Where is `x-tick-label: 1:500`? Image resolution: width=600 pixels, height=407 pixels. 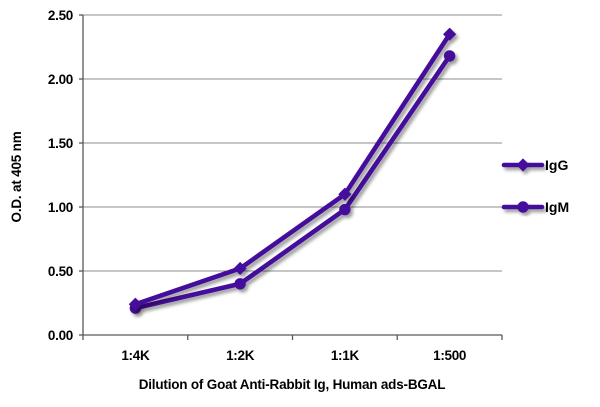 x-tick-label: 1:500 is located at coordinates (449, 355).